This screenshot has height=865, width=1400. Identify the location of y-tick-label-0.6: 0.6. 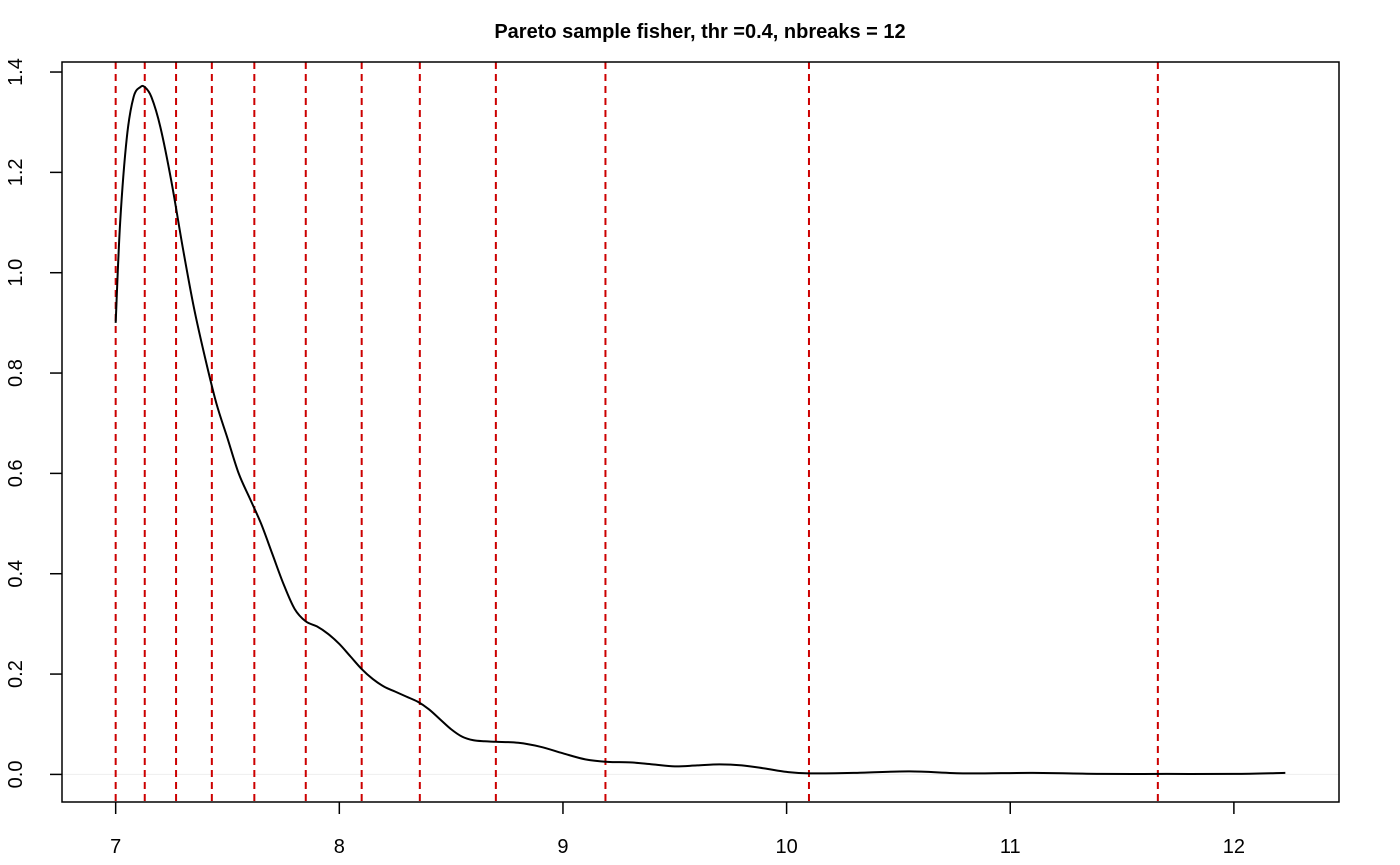
(16, 473).